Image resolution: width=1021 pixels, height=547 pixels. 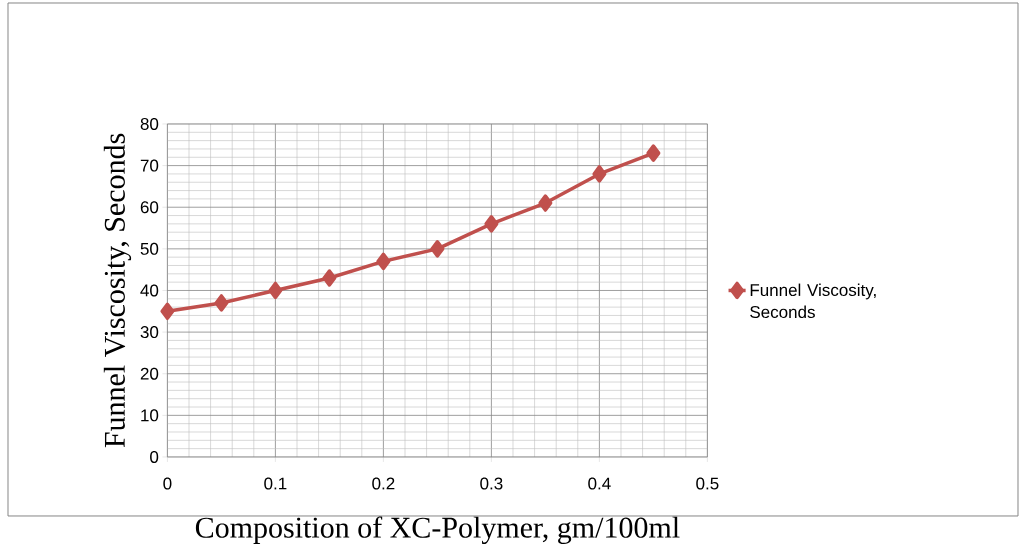 I want to click on x-tick-label: 0.3, so click(x=491, y=483).